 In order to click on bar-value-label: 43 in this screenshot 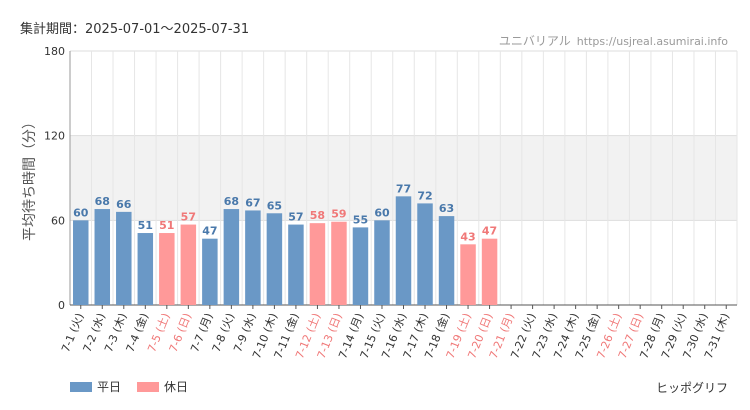, I will do `click(467, 236)`.